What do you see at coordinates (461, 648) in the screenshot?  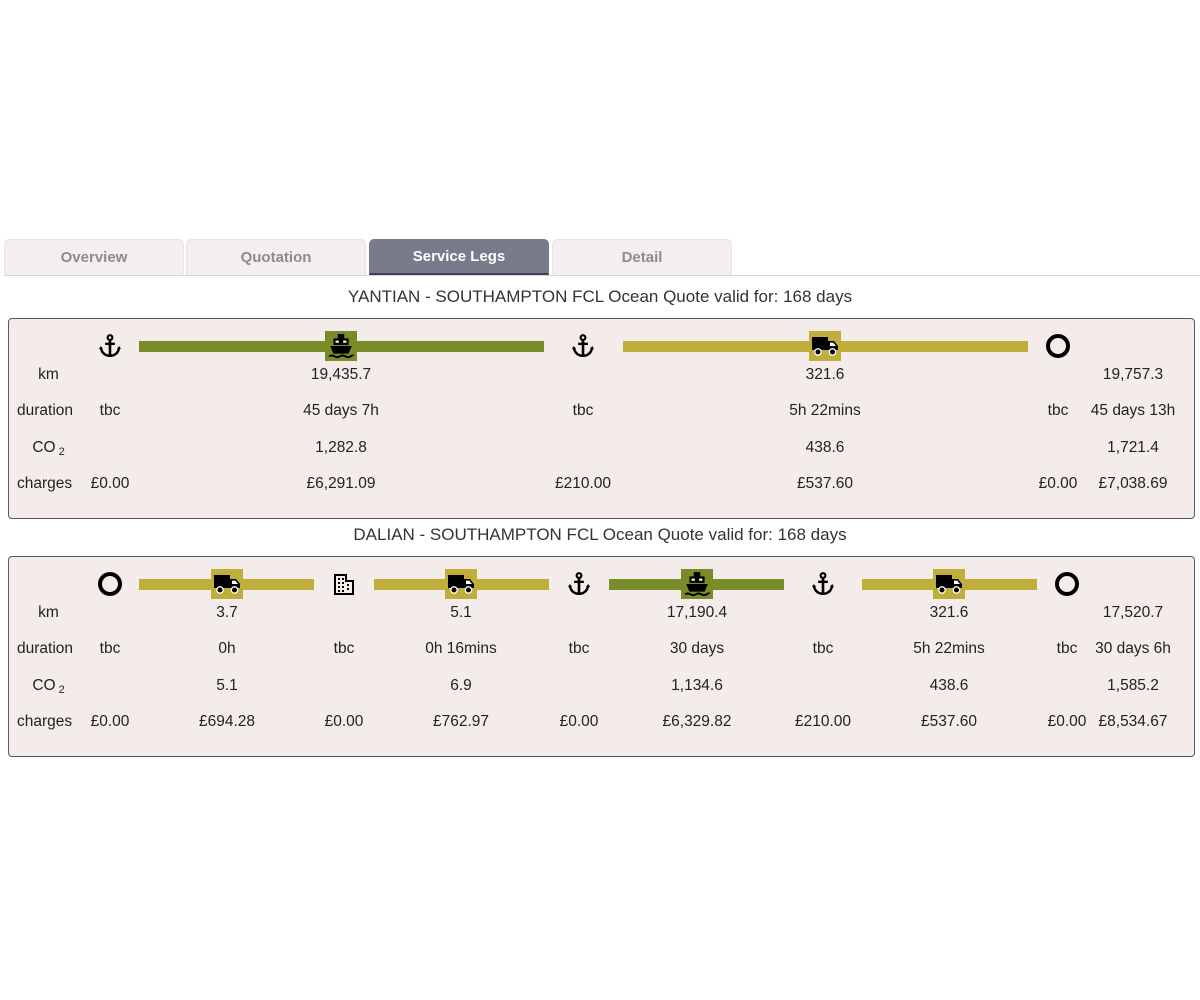 I see `leg-duration: 0h 16mins` at bounding box center [461, 648].